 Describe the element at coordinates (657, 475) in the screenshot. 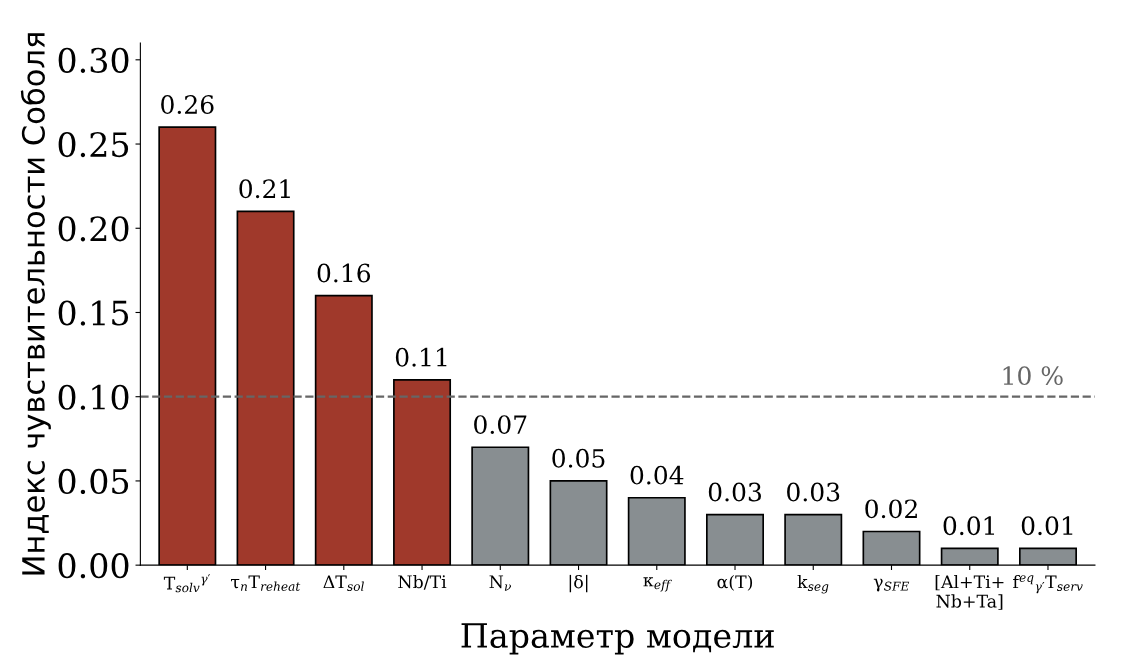

I see `data-label: 0.04` at that location.